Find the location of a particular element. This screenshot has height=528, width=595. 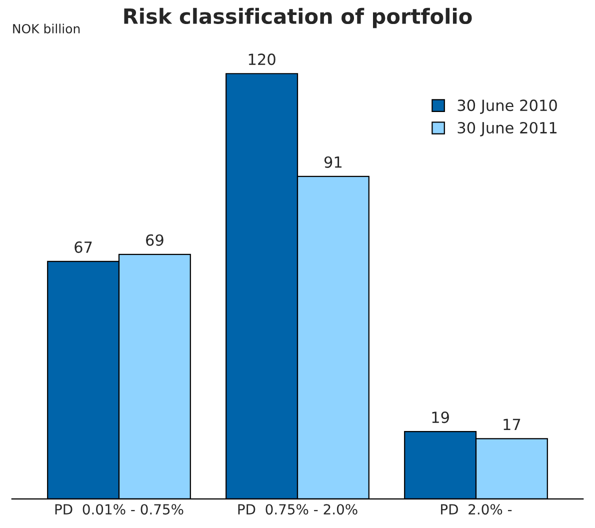

x-tick-label: PD 0.75% - 2.0% is located at coordinates (298, 509).